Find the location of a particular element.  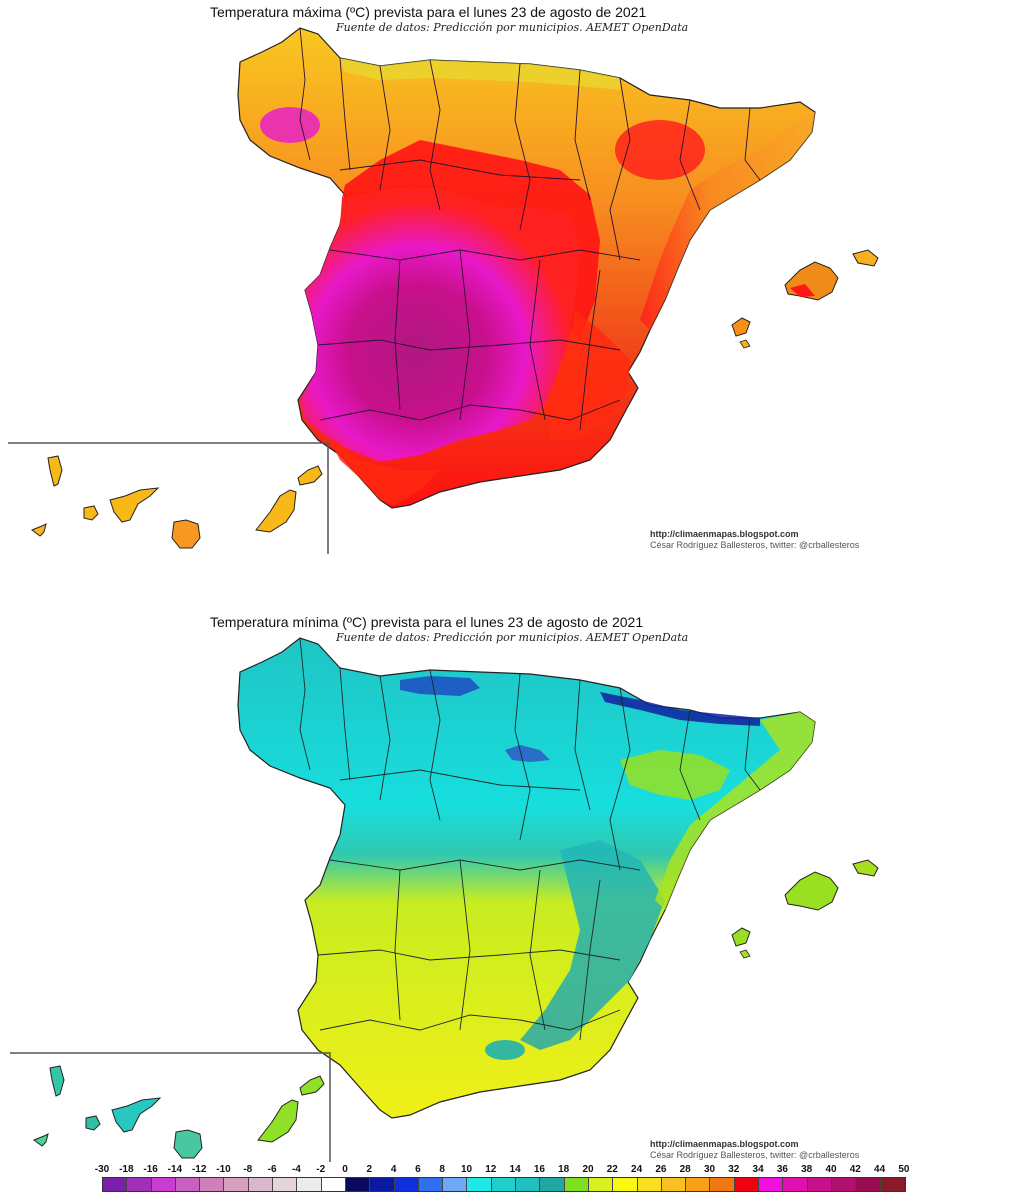

red-band-east is located at coordinates (587, 375).